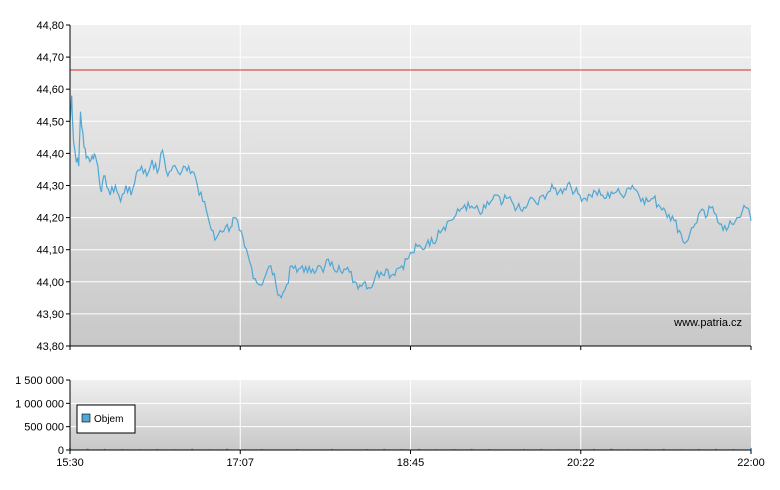  What do you see at coordinates (50, 154) in the screenshot?
I see `price-y-tick-label: 44,40` at bounding box center [50, 154].